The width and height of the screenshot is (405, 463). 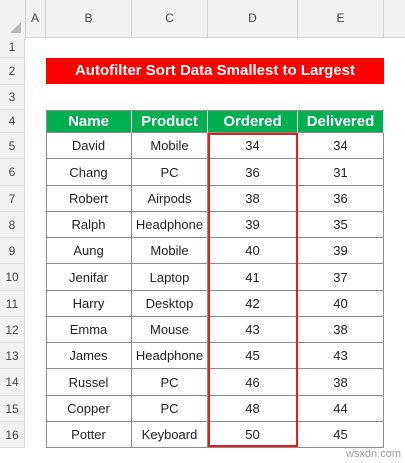 I want to click on cell-name: David, so click(x=89, y=146).